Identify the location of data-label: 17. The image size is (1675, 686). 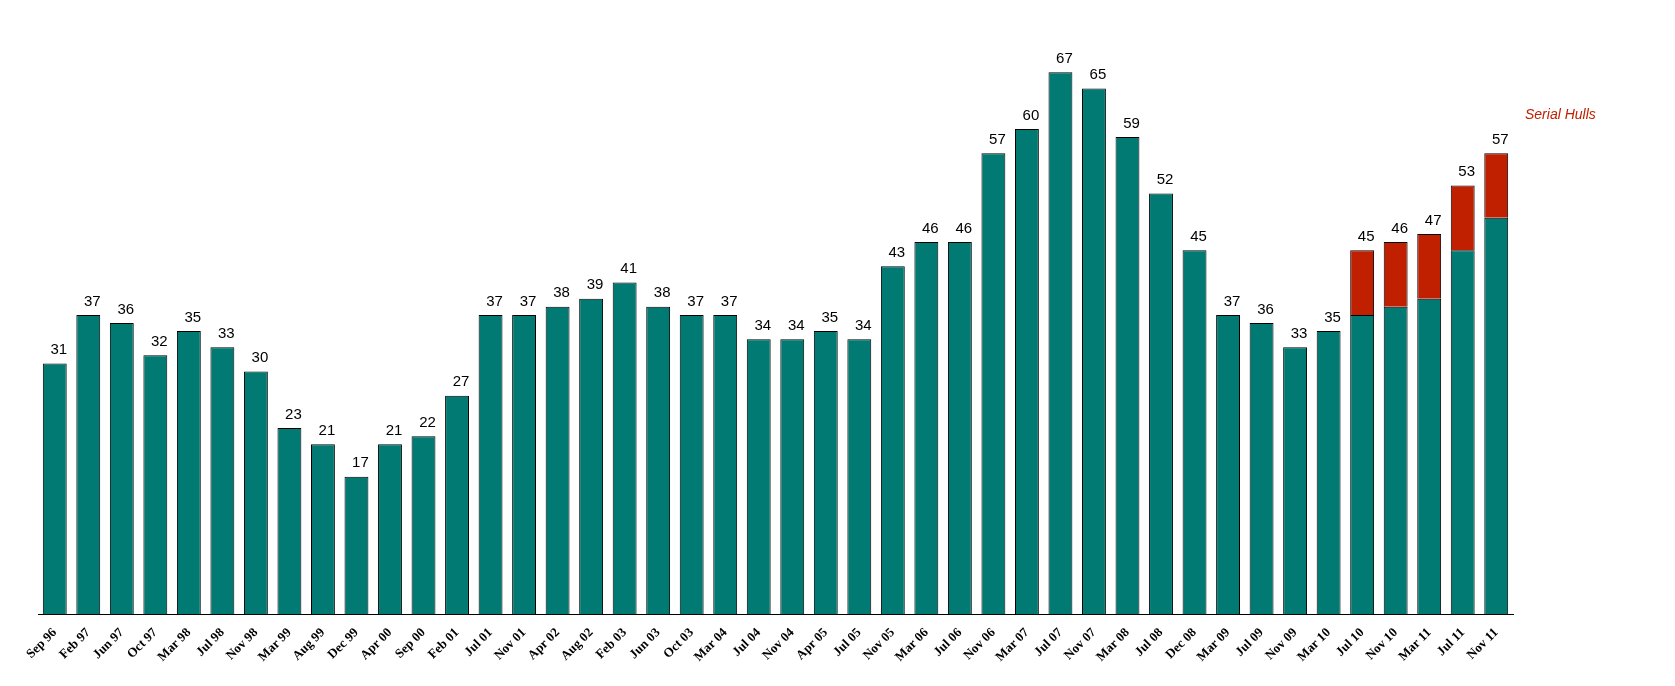
(360, 462).